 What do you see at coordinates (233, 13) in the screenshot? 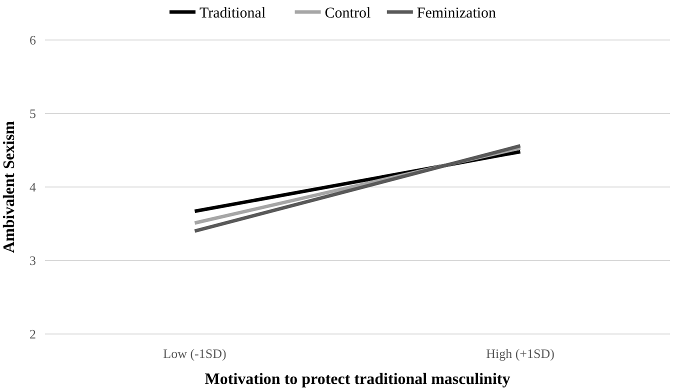
I see `legend-label: Traditional` at bounding box center [233, 13].